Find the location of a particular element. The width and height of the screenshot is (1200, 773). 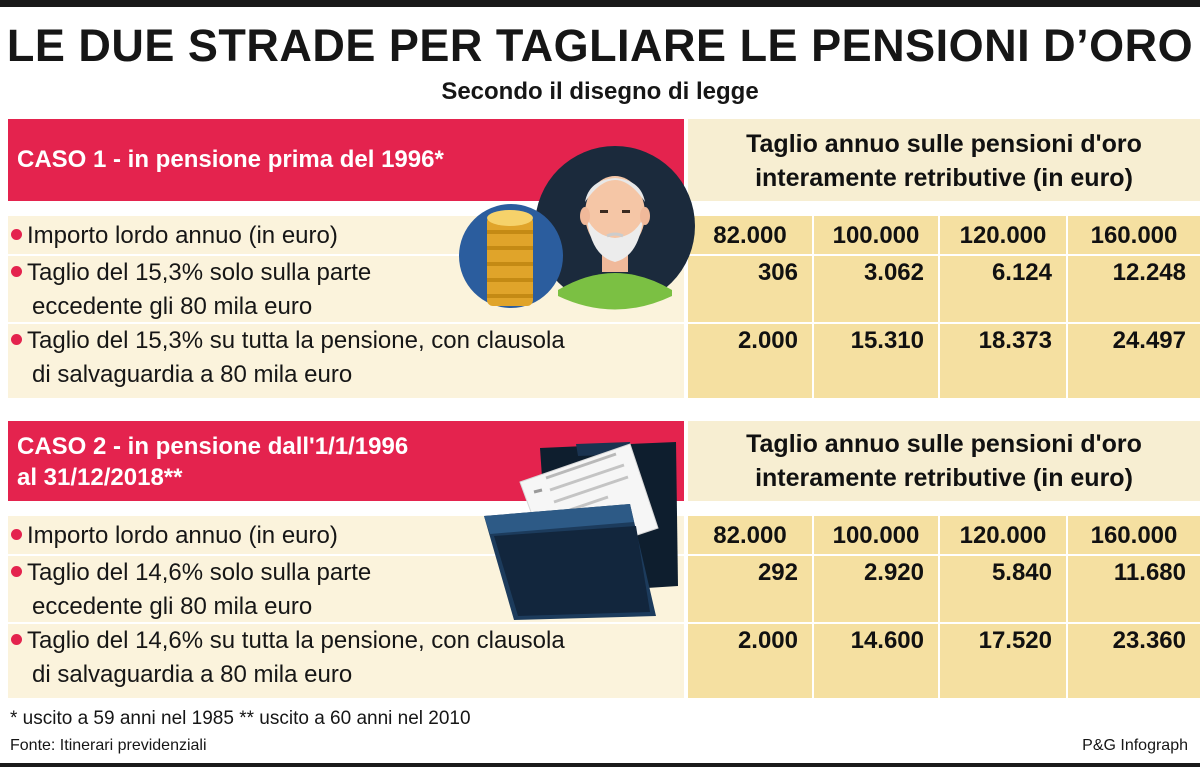

value-cell: 12.248 is located at coordinates (1149, 272).